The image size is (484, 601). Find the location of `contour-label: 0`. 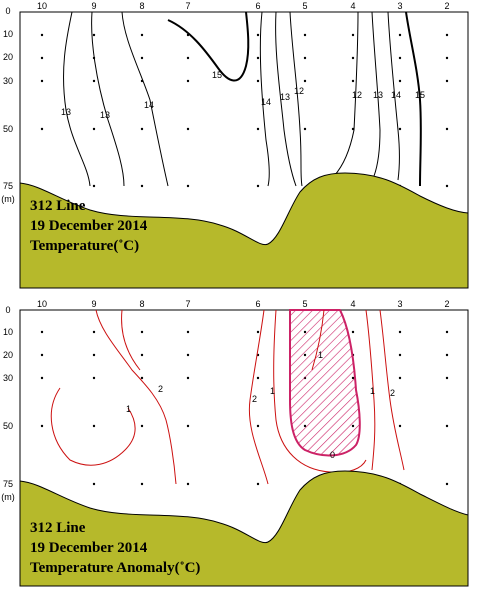

contour-label: 0 is located at coordinates (332, 455).